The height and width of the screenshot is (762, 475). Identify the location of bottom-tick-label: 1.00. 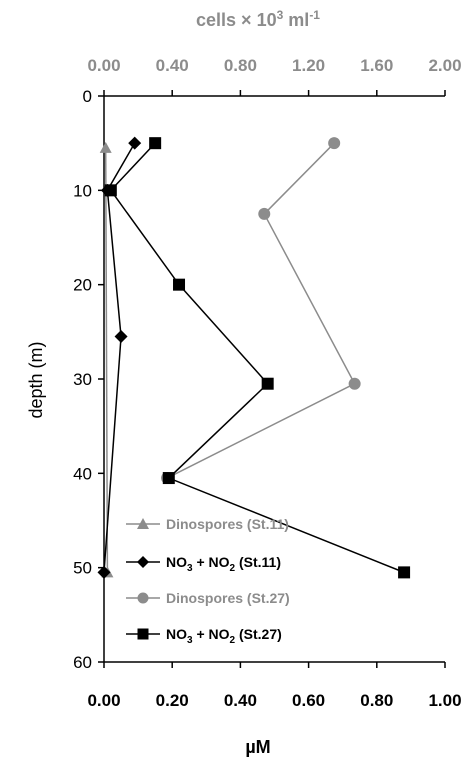
(444, 700).